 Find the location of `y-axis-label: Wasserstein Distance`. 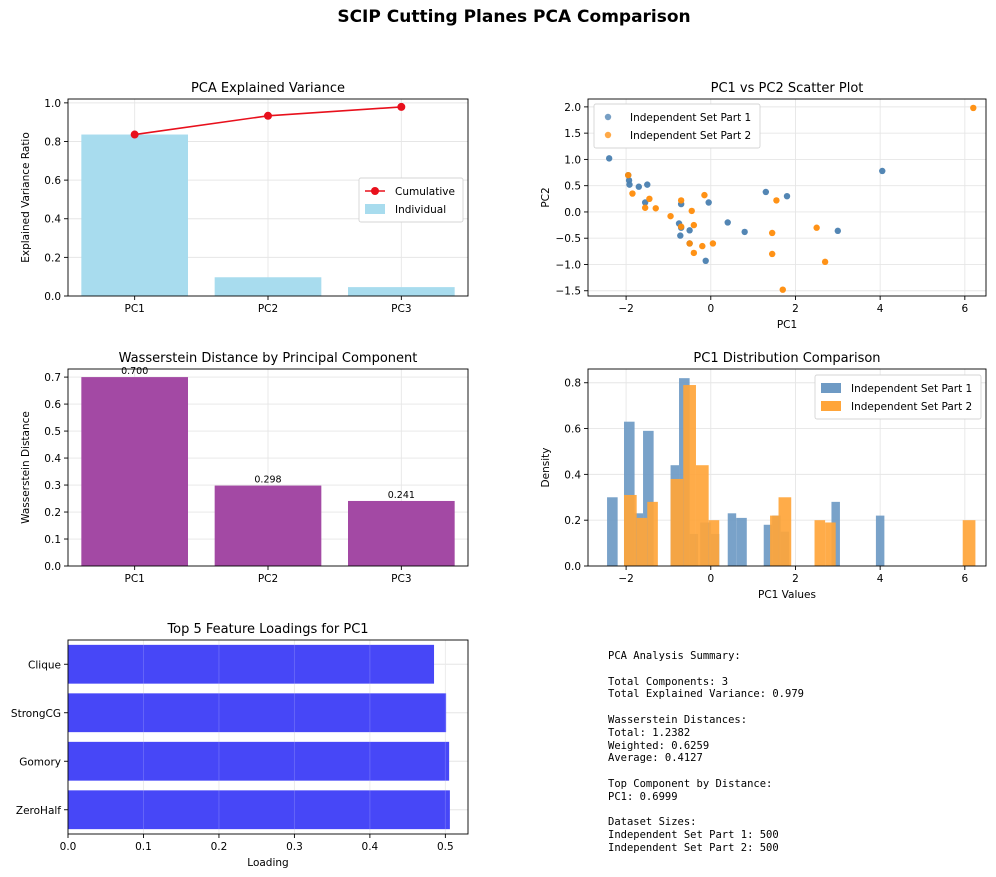

y-axis-label: Wasserstein Distance is located at coordinates (26, 467).